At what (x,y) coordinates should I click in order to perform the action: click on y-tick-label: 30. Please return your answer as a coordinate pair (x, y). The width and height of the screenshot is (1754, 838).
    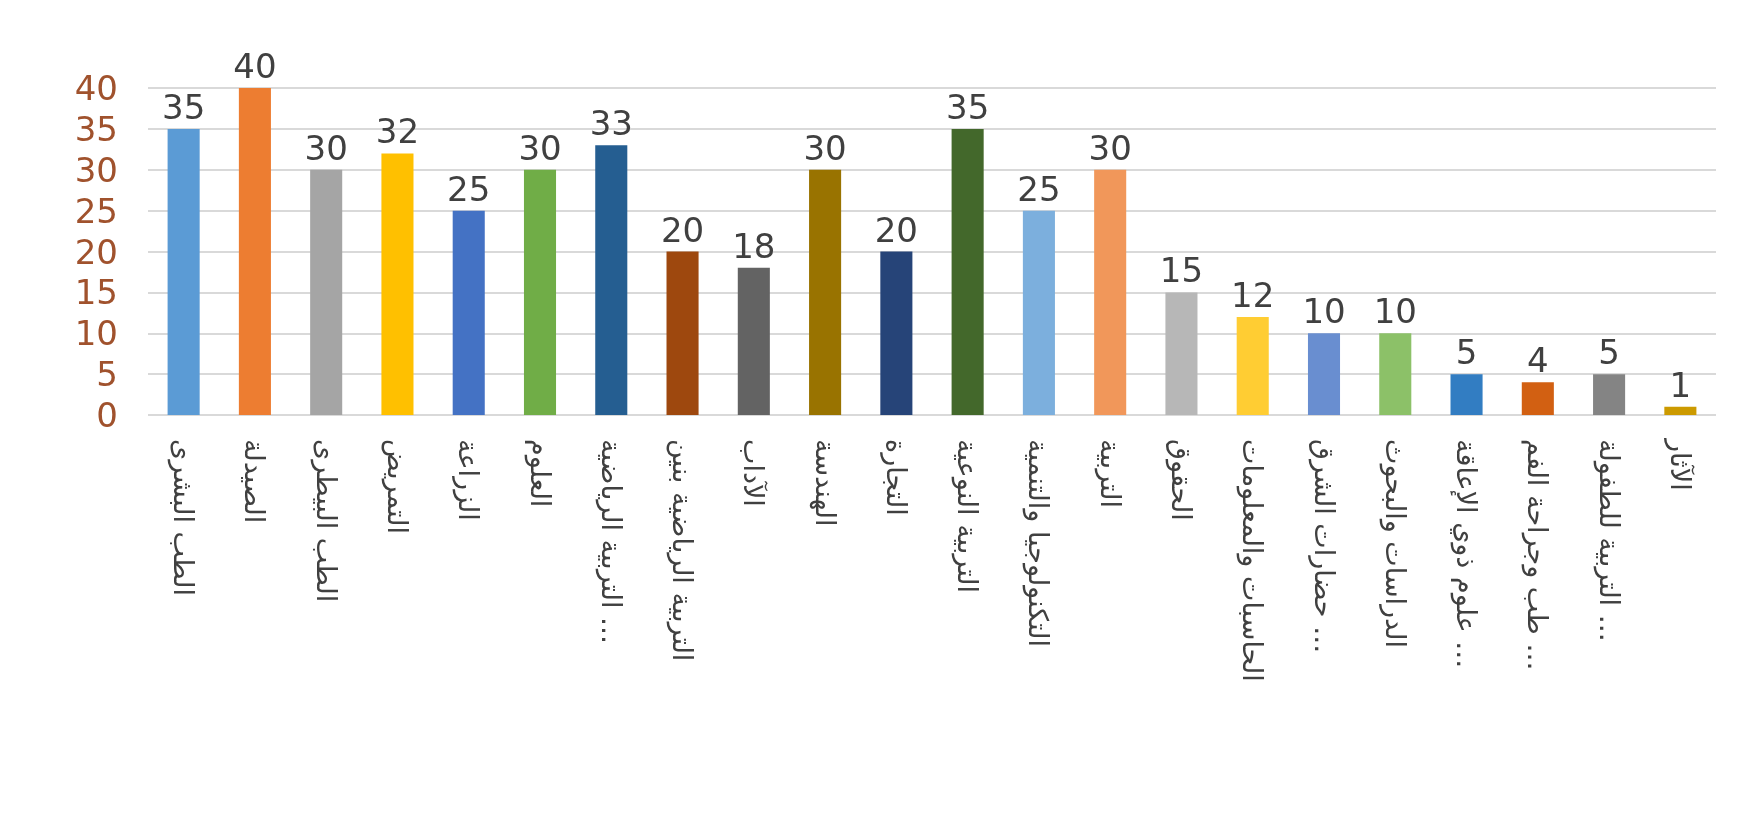
    Looking at the image, I should click on (96, 169).